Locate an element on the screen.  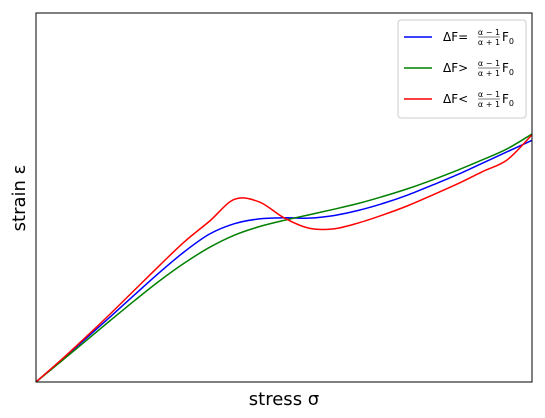
y-axis-label: strain ε is located at coordinates (19, 198).